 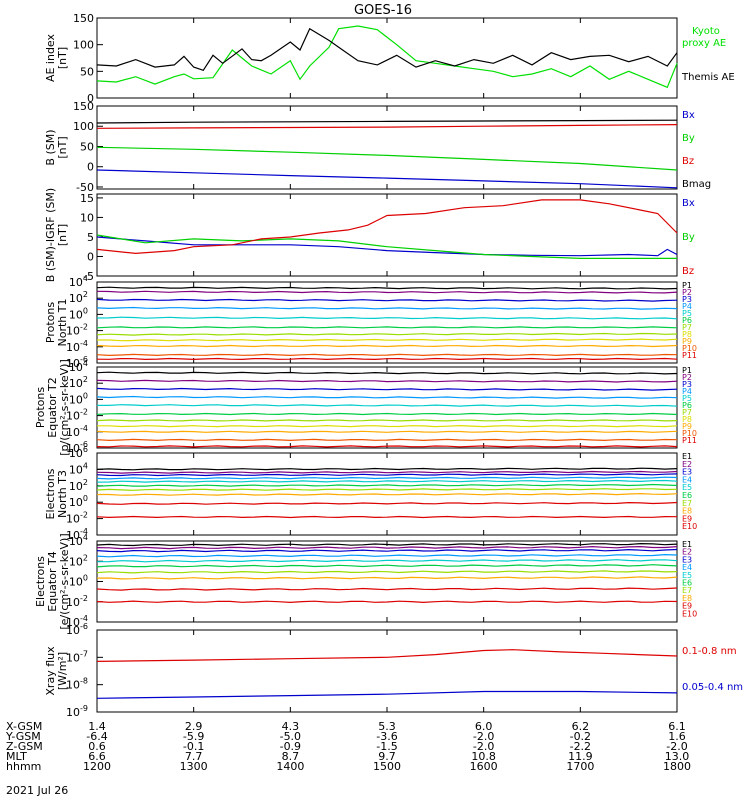 I want to click on series-line-p8, so click(x=387, y=426).